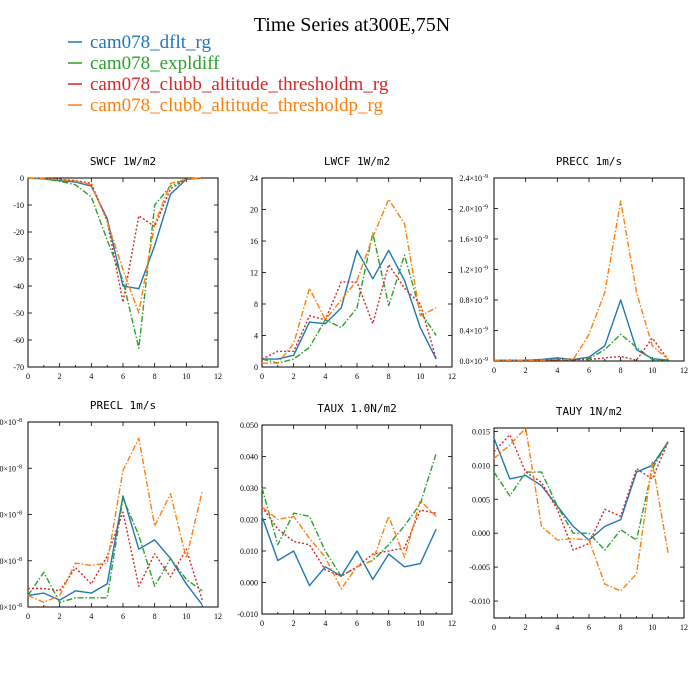 Image resolution: width=700 pixels, height=700 pixels. What do you see at coordinates (249, 457) in the screenshot?
I see `y-tick-label: 0.040` at bounding box center [249, 457].